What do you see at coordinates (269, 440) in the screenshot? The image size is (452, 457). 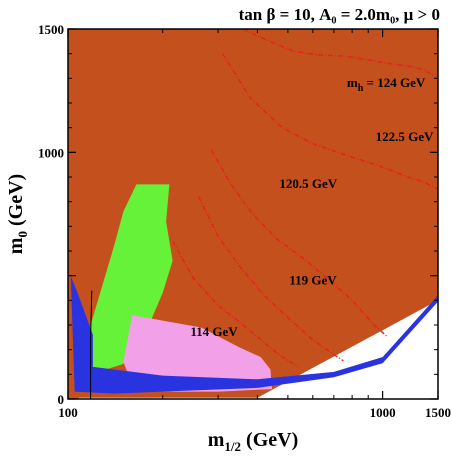 I see `x-axis-label-unit: (GeV)` at bounding box center [269, 440].